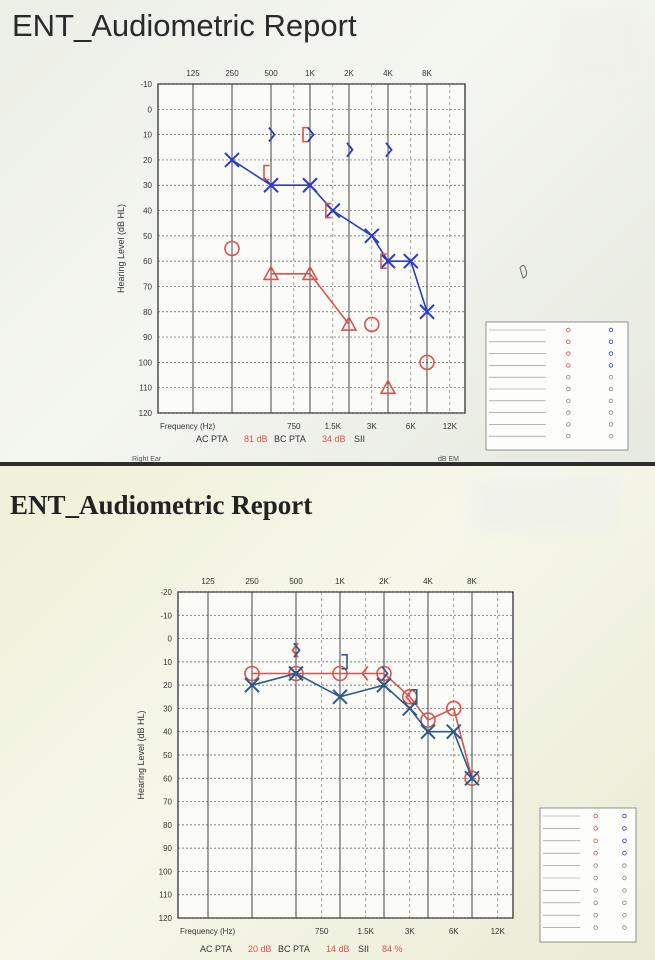  What do you see at coordinates (184, 25) in the screenshot?
I see `report-title: ENT_Audiometric Report` at bounding box center [184, 25].